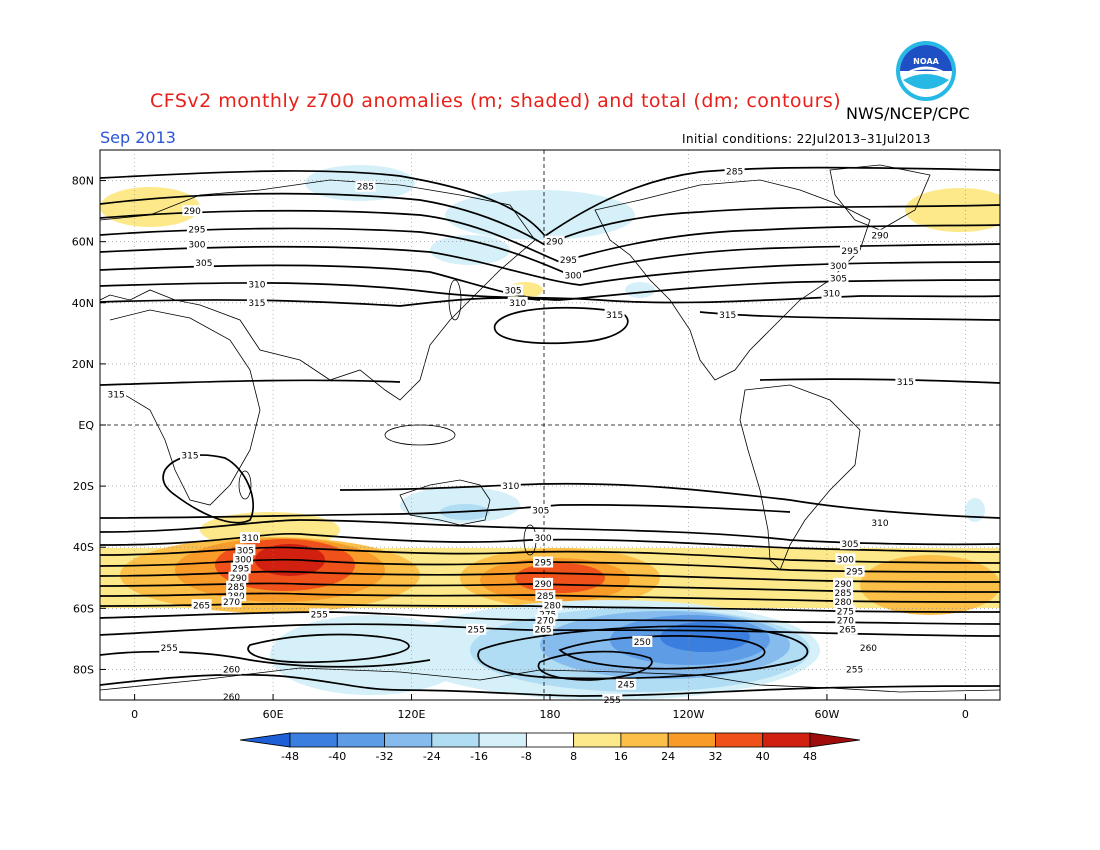 The image size is (1100, 850). What do you see at coordinates (290, 756) in the screenshot?
I see `colorbar-label: -48` at bounding box center [290, 756].